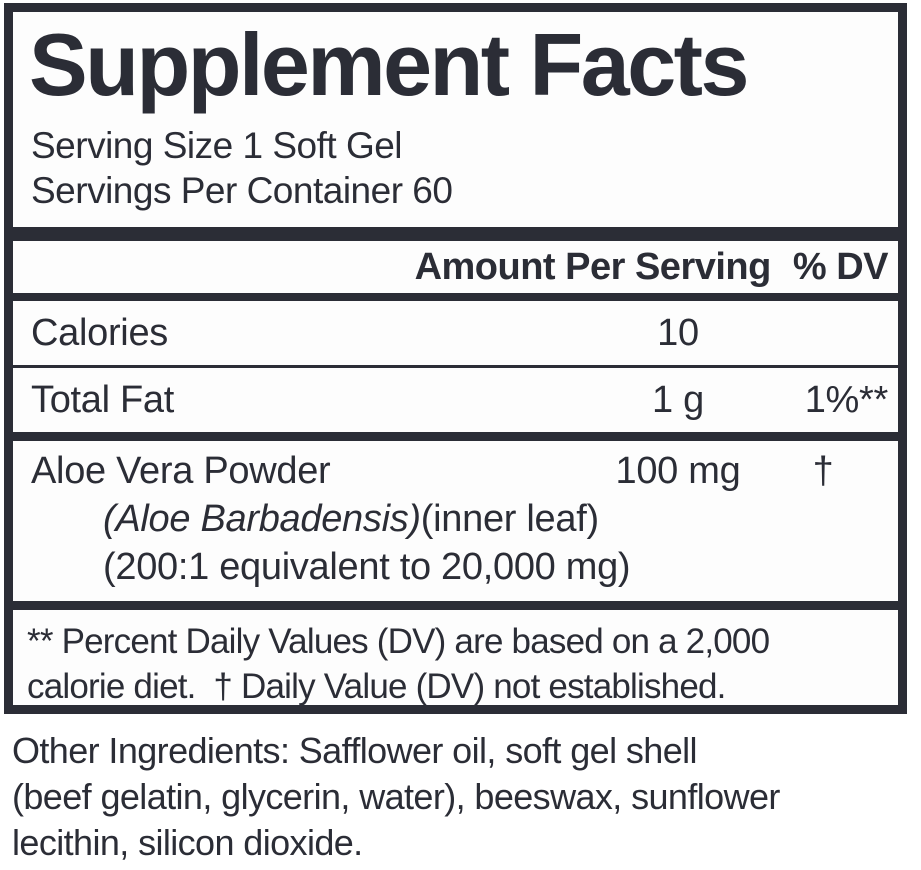  I want to click on calories-label: Calories, so click(99, 333).